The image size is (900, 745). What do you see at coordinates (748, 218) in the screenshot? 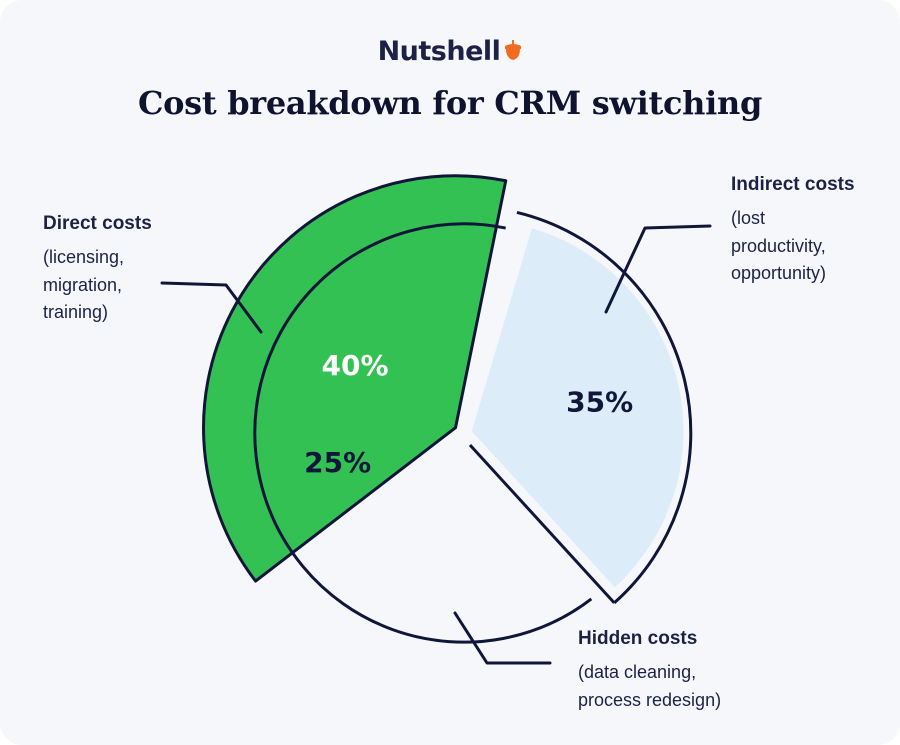
I see `legend-indirect-line: (lost` at bounding box center [748, 218].